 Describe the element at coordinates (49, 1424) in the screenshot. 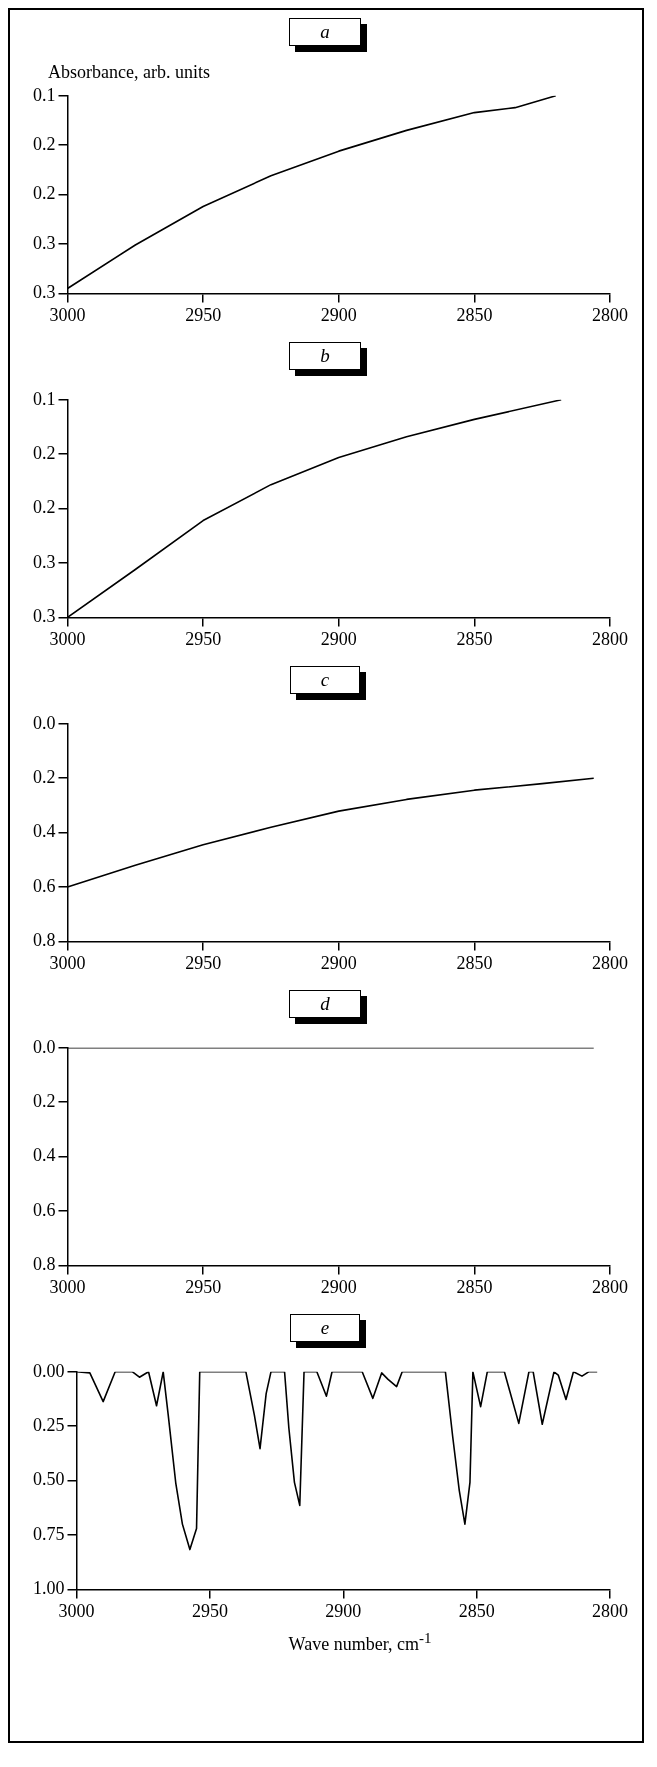

I see `y-tick-label: 0.25` at that location.